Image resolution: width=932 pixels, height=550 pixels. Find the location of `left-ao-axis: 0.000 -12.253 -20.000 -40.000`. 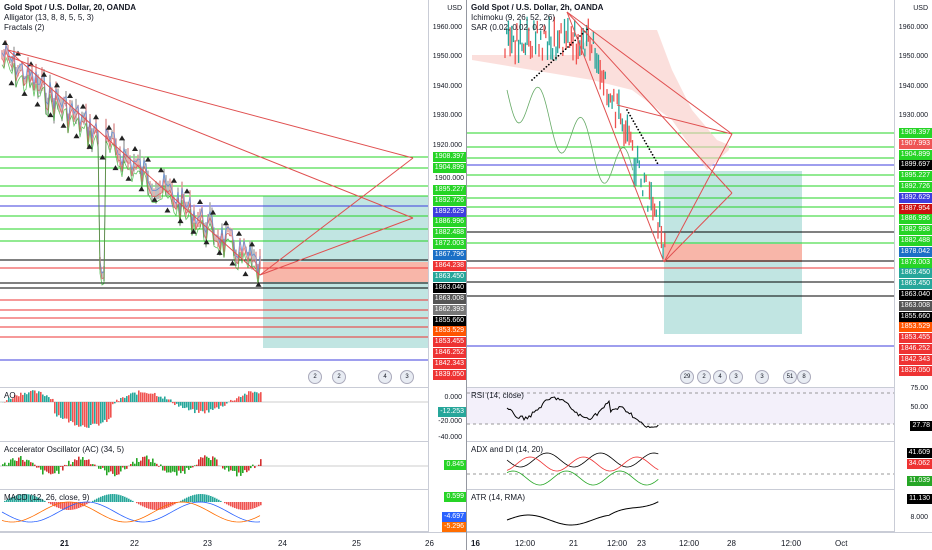

left-ao-axis: 0.000 -12.253 -20.000 -40.000 is located at coordinates (447, 415).